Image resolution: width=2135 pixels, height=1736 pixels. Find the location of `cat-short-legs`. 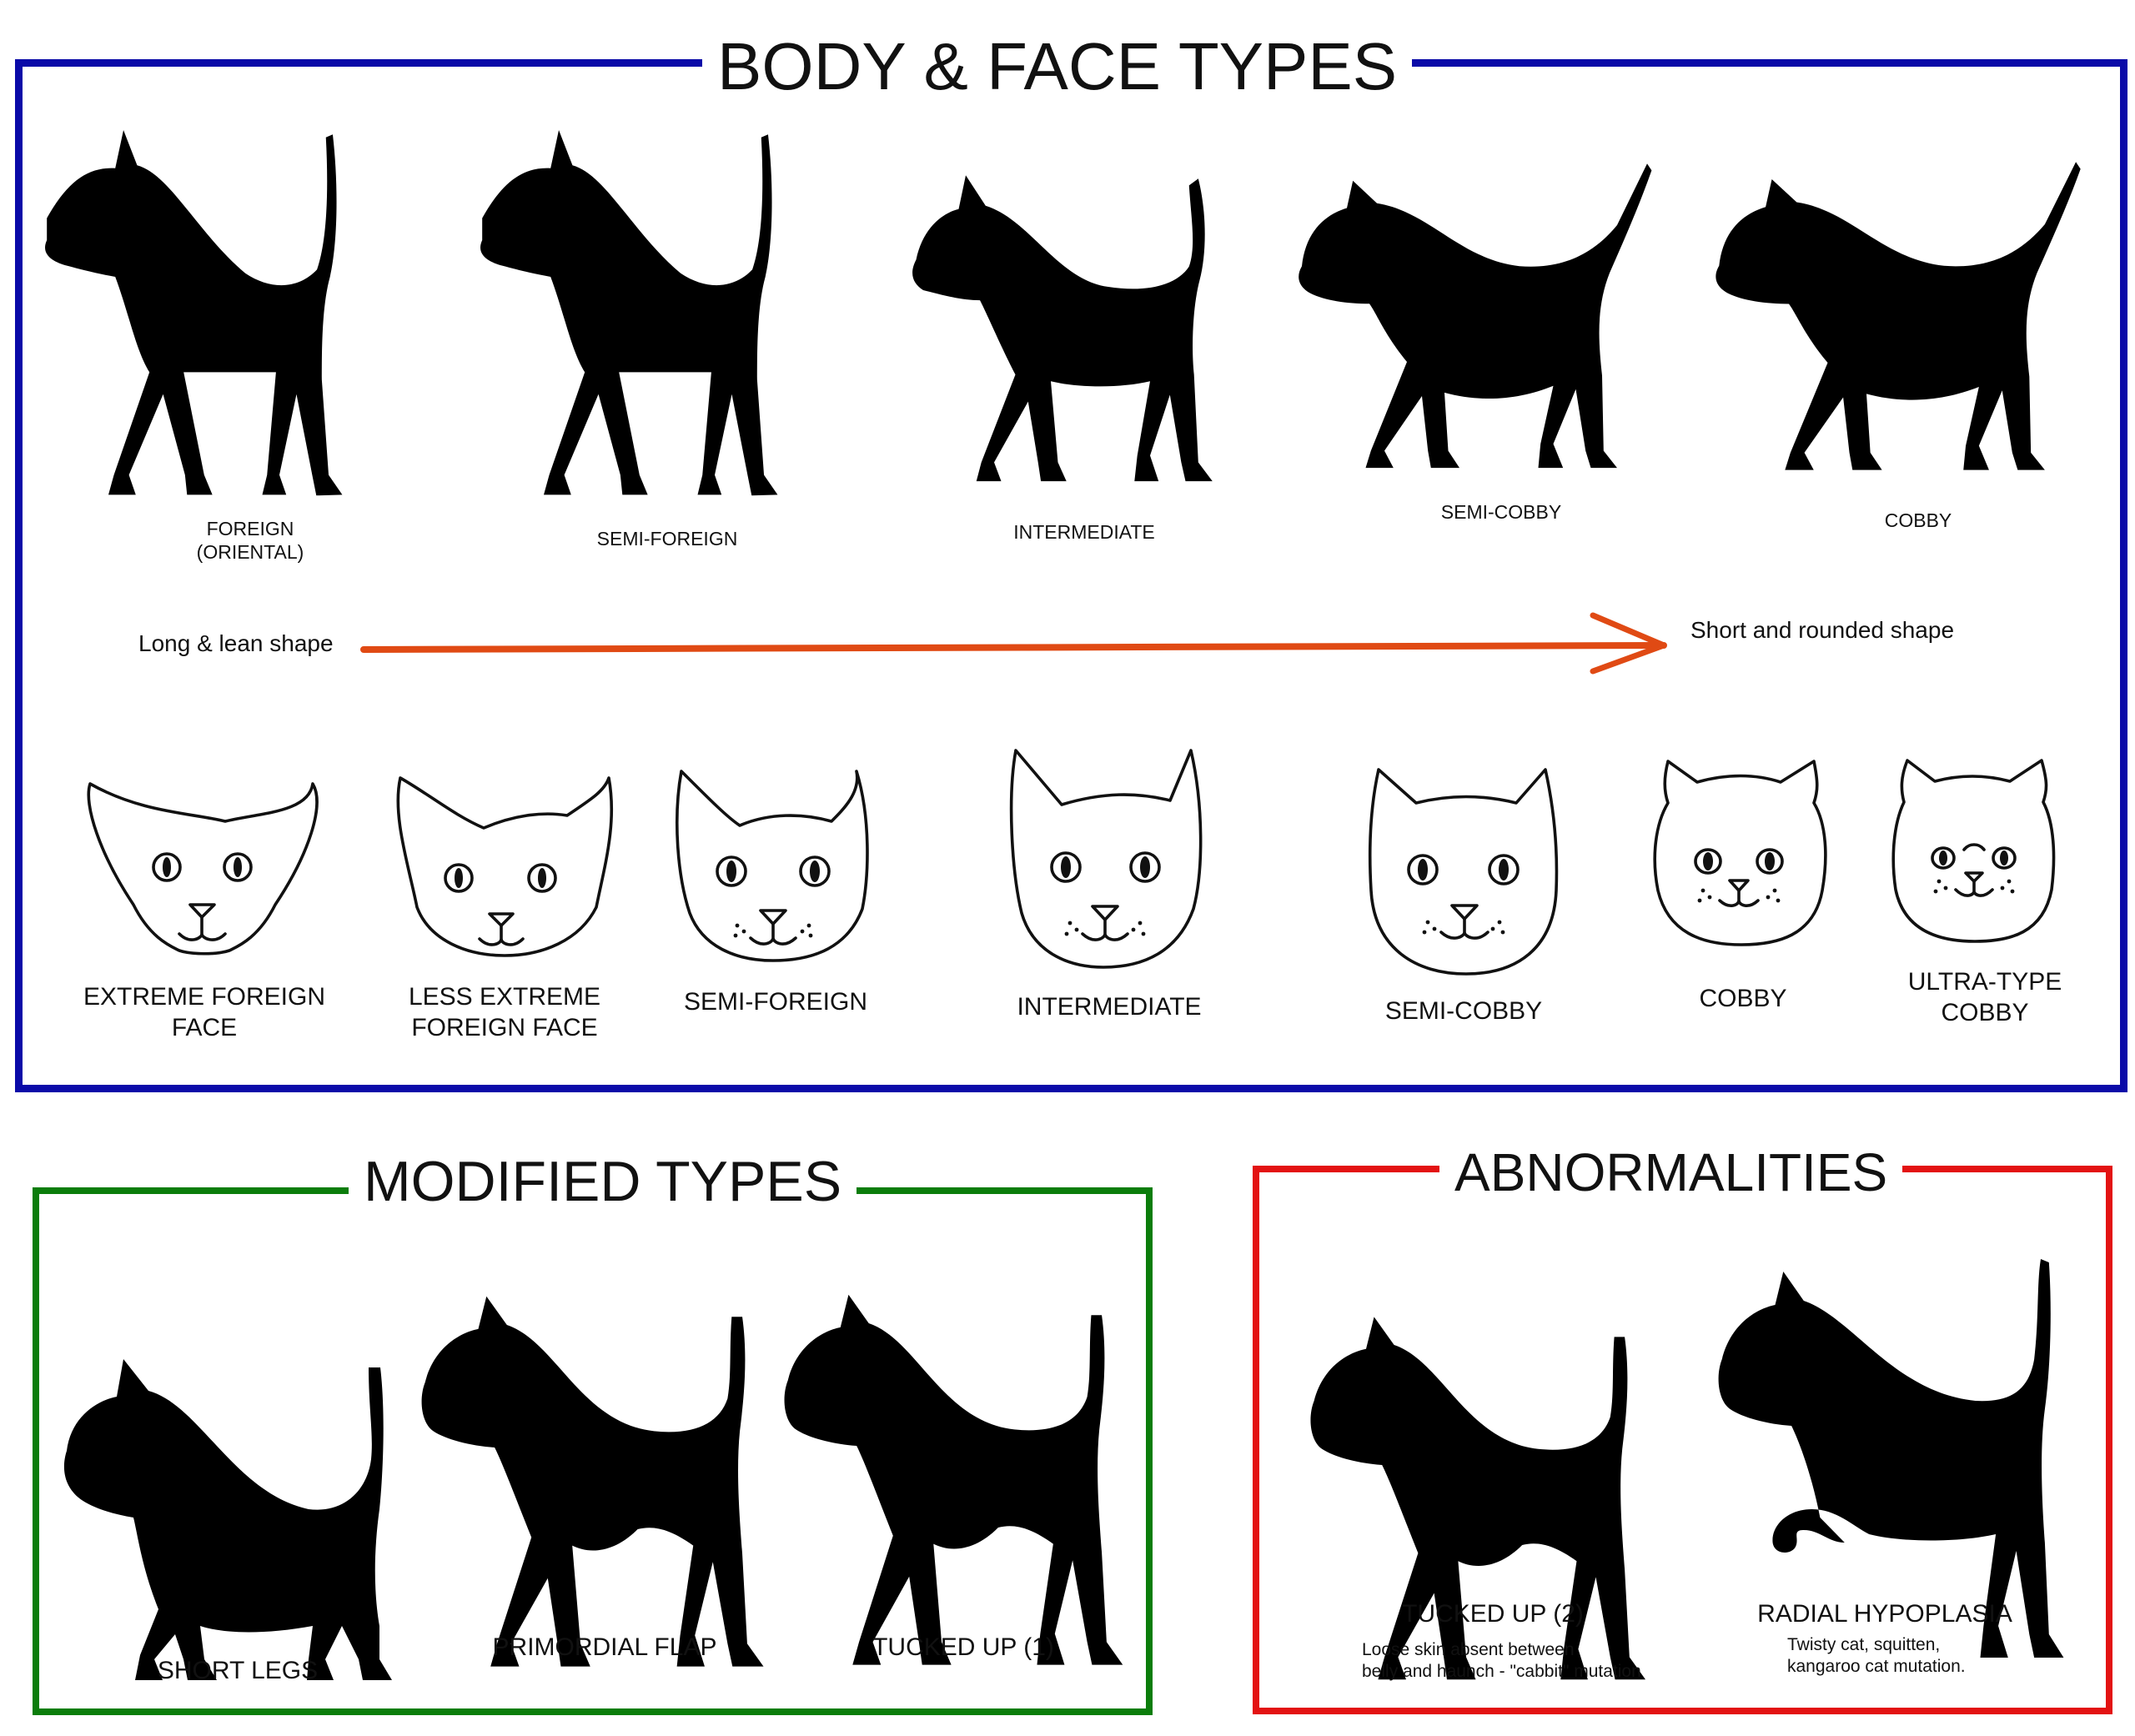

cat-short-legs is located at coordinates (228, 1520).